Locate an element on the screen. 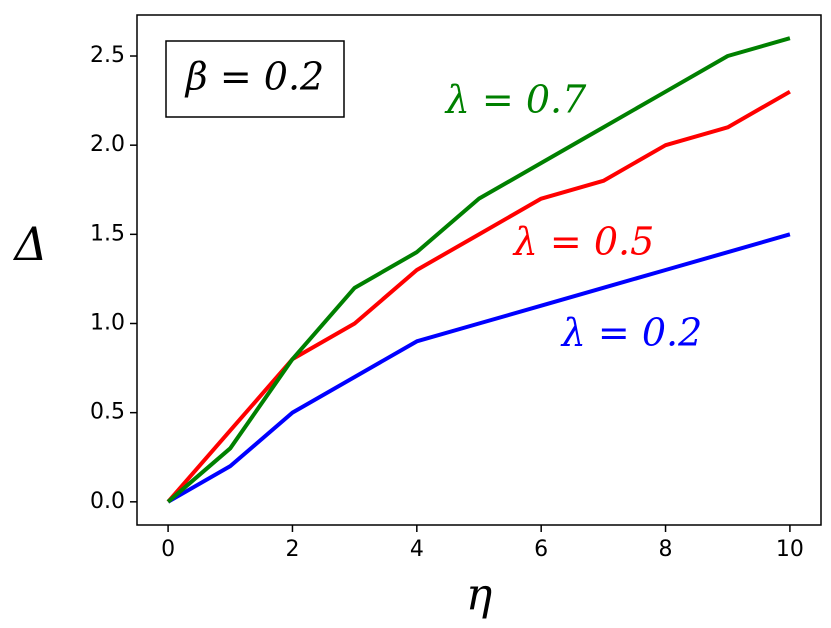 This screenshot has height=628, width=831. y-tick-label: 0.0 is located at coordinates (107, 501).